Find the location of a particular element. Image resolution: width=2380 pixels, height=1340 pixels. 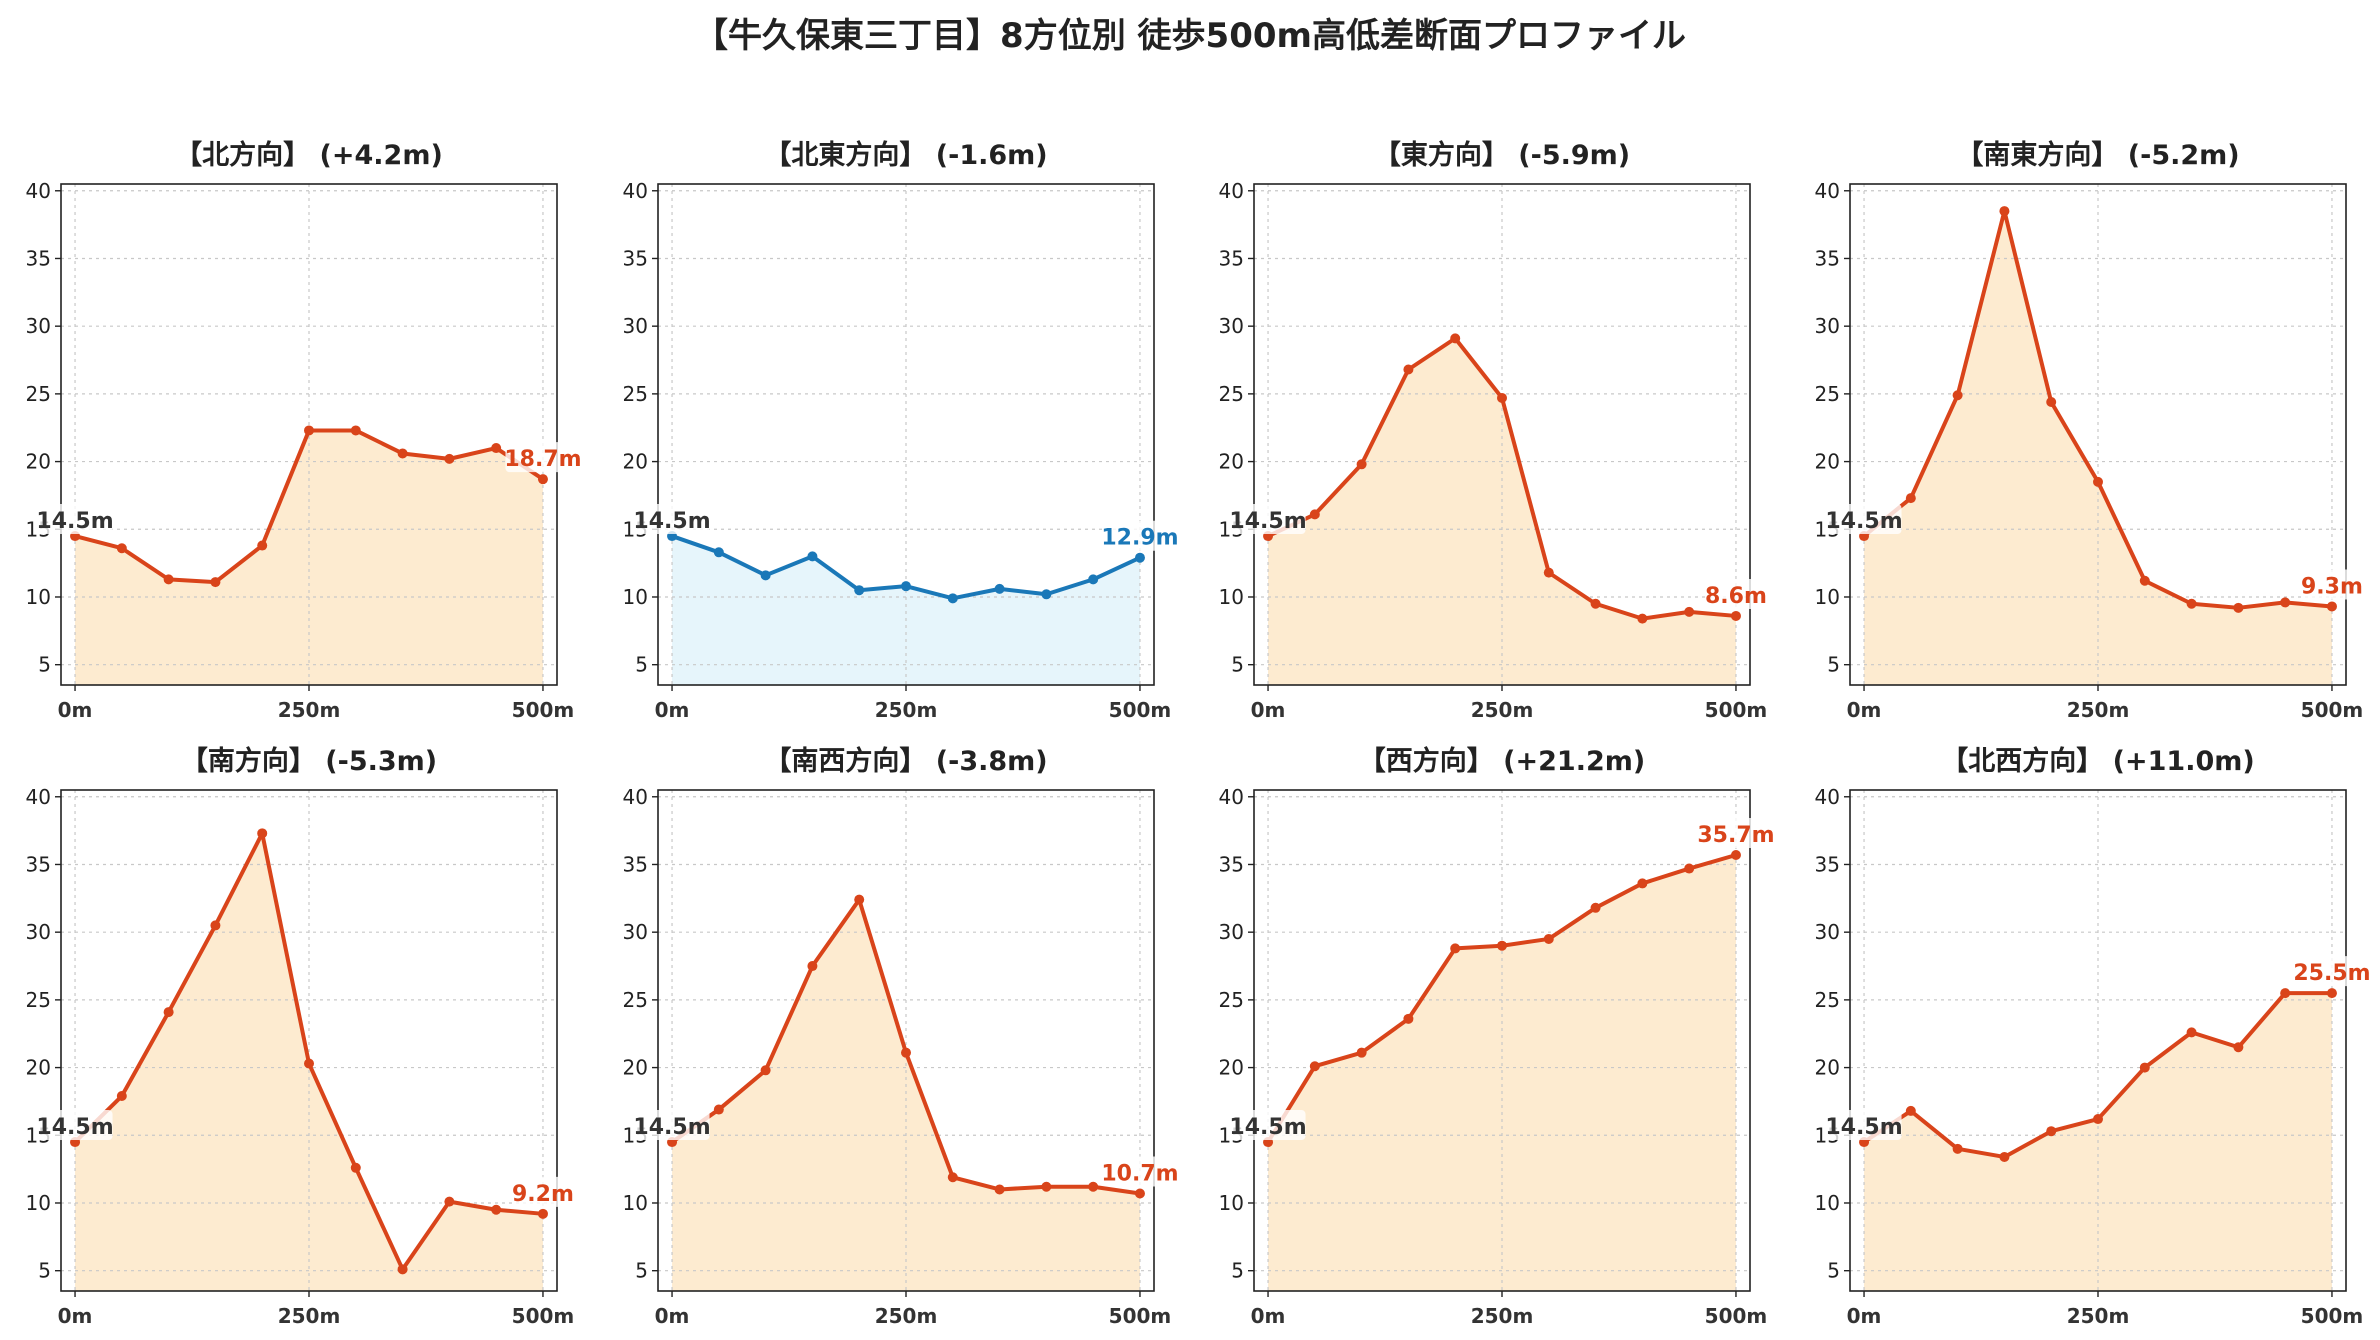

chart-title: 【東方向】 (-5.9m) is located at coordinates (1502, 155).